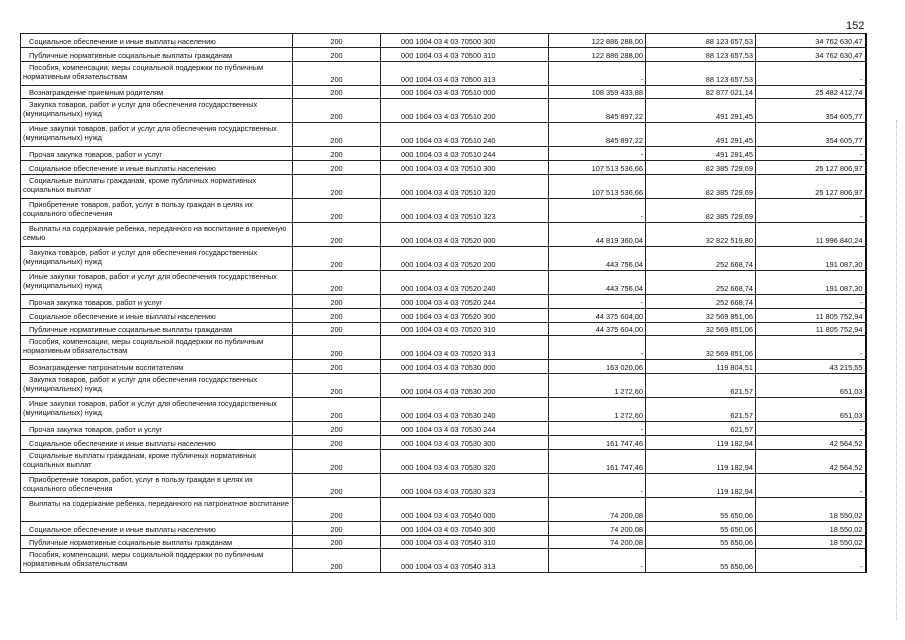 This screenshot has width=905, height=640. I want to click on row-approved: 44 375 604,00, so click(597, 315).